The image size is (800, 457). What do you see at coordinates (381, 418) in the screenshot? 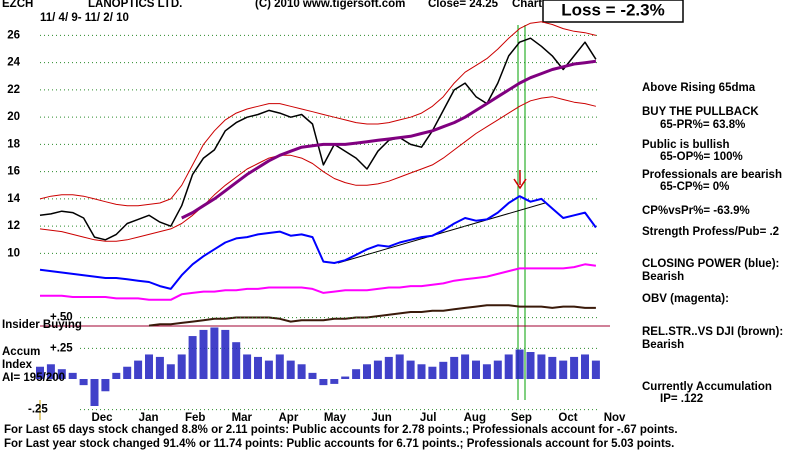
I see `x-tick-label: Jun` at bounding box center [381, 418].